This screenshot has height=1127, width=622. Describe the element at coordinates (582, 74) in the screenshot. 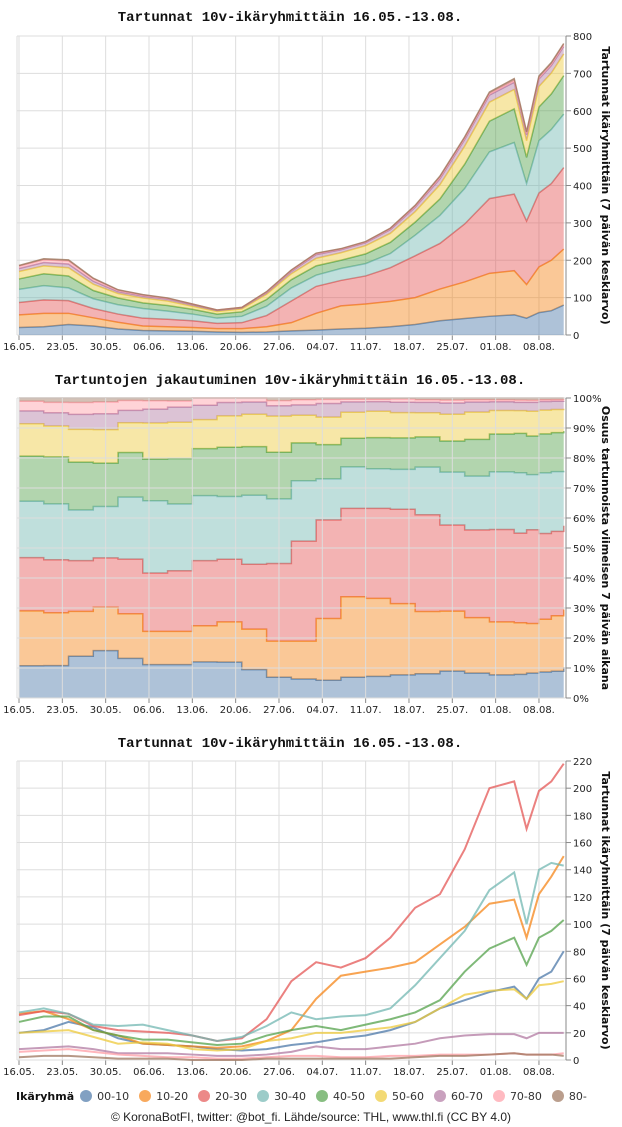

I see `y-tick-label: 700` at that location.